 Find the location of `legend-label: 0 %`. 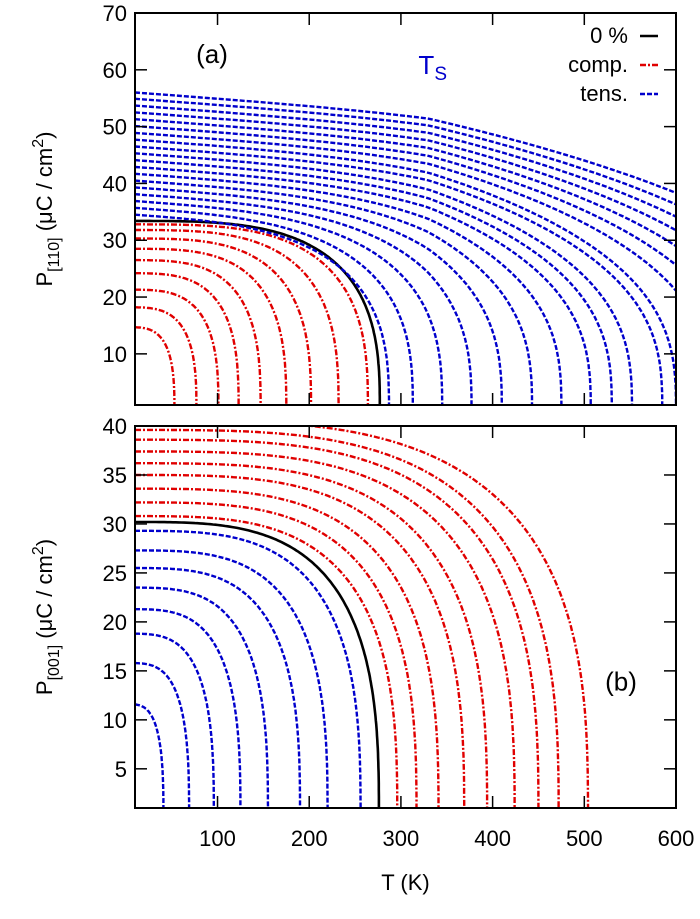

legend-label: 0 % is located at coordinates (609, 35).